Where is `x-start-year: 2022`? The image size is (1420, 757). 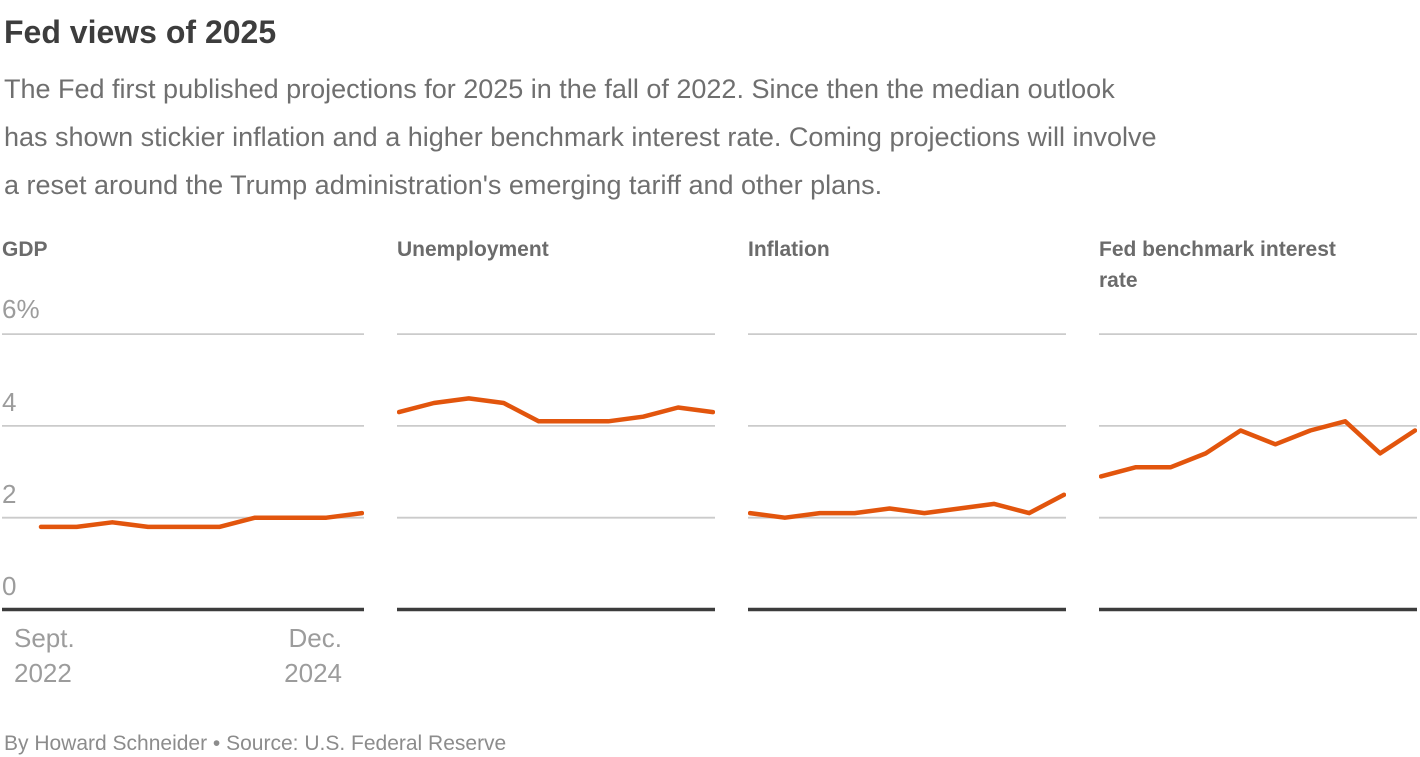 x-start-year: 2022 is located at coordinates (43, 673).